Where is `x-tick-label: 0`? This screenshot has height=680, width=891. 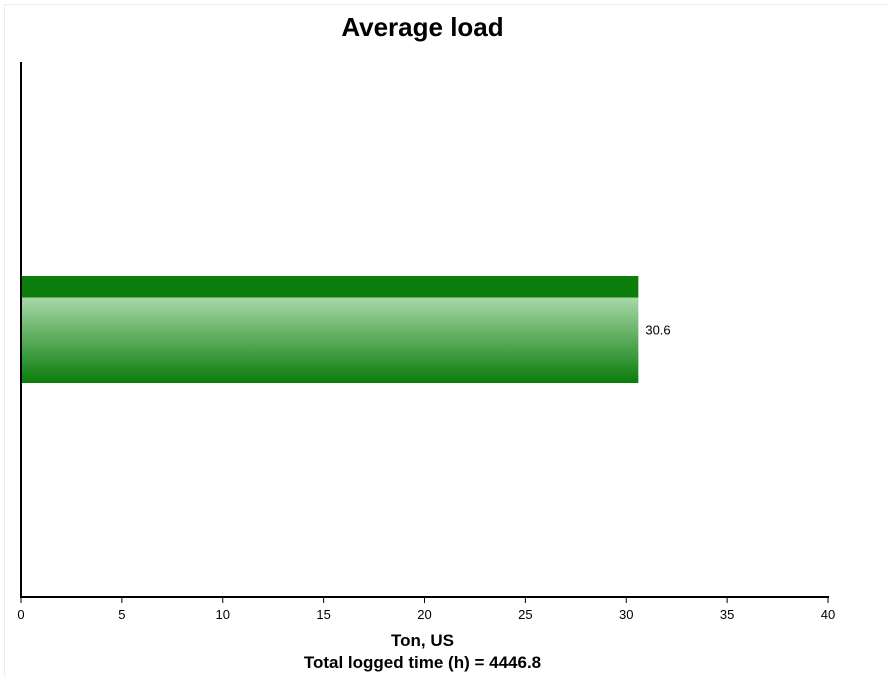 x-tick-label: 0 is located at coordinates (20, 614).